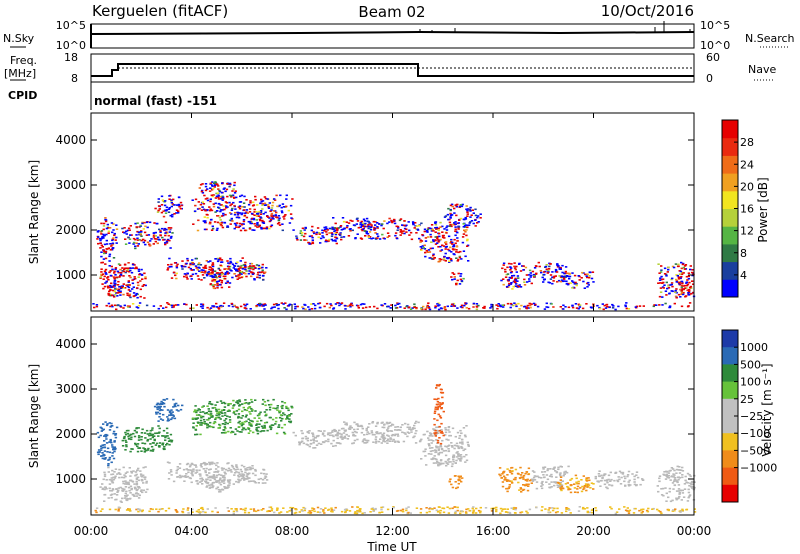 The height and width of the screenshot is (554, 800). I want to click on xtick-label: 16:00, so click(493, 531).